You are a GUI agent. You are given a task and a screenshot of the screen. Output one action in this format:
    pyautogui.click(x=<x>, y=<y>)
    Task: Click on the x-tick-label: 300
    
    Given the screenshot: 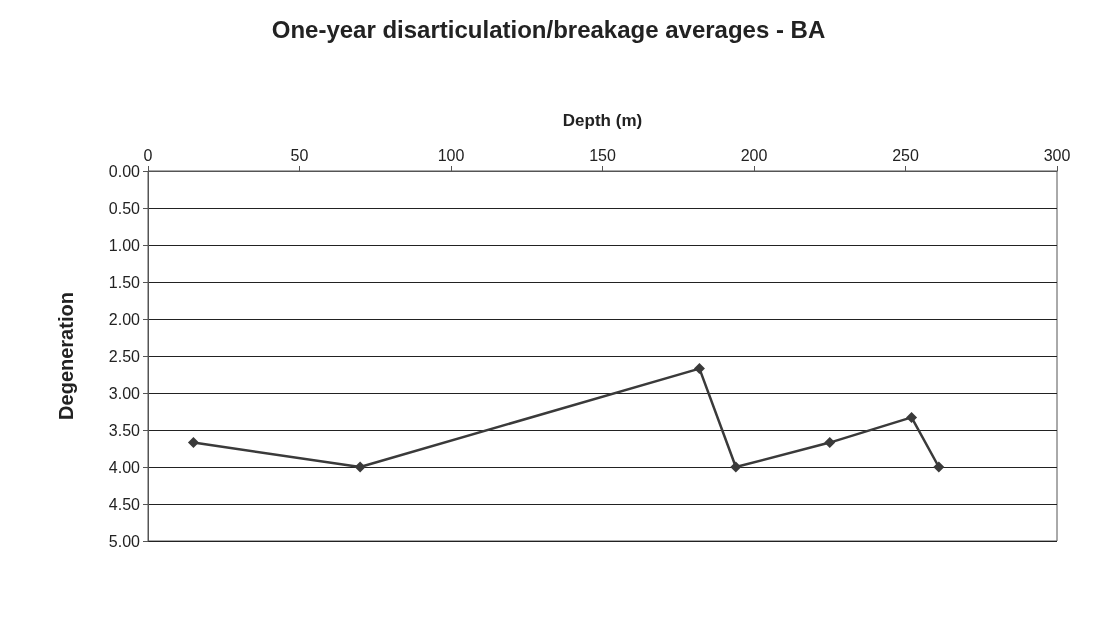 What is the action you would take?
    pyautogui.click(x=1057, y=155)
    